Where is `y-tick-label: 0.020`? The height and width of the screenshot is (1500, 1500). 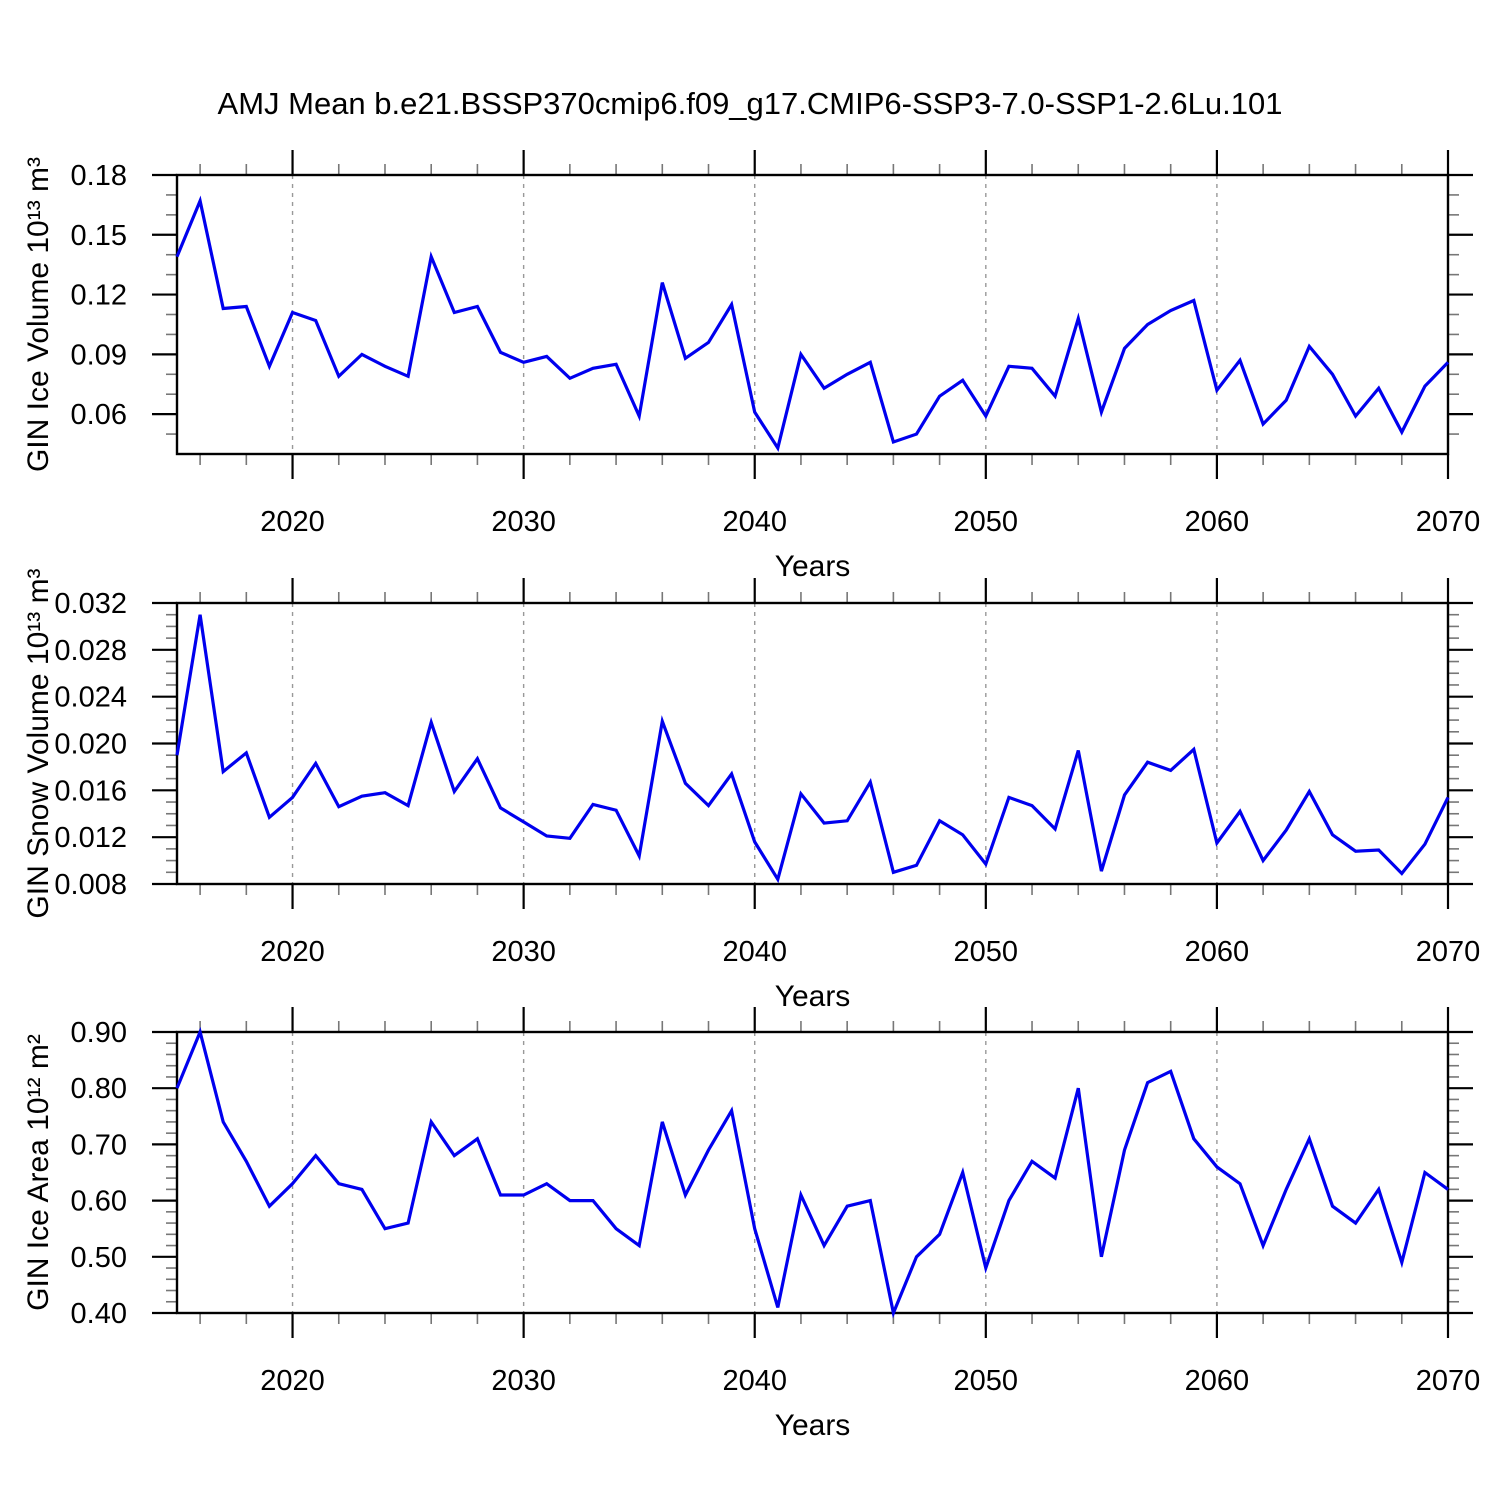 y-tick-label: 0.020 is located at coordinates (90, 745).